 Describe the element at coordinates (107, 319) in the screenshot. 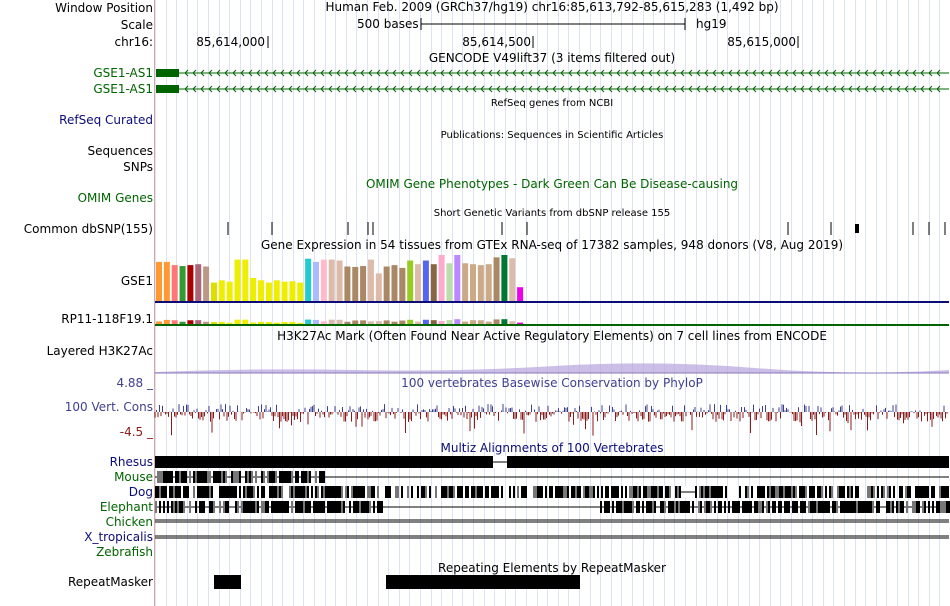

I see `gtex-gene-label: RP11-118F19.1` at that location.